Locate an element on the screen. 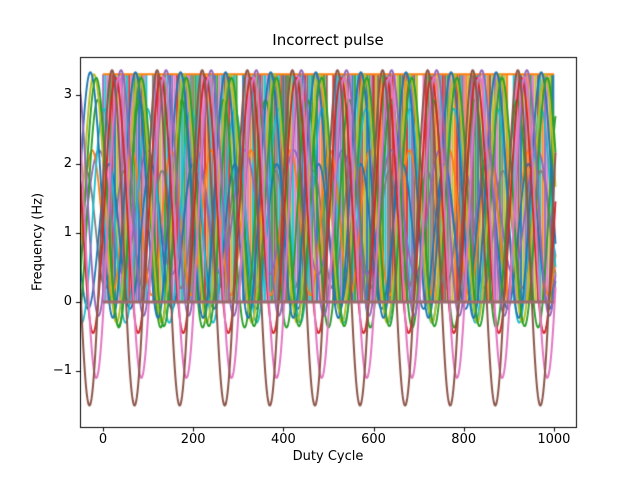 The height and width of the screenshot is (480, 640). chart-title: Incorrect pulse is located at coordinates (328, 40).